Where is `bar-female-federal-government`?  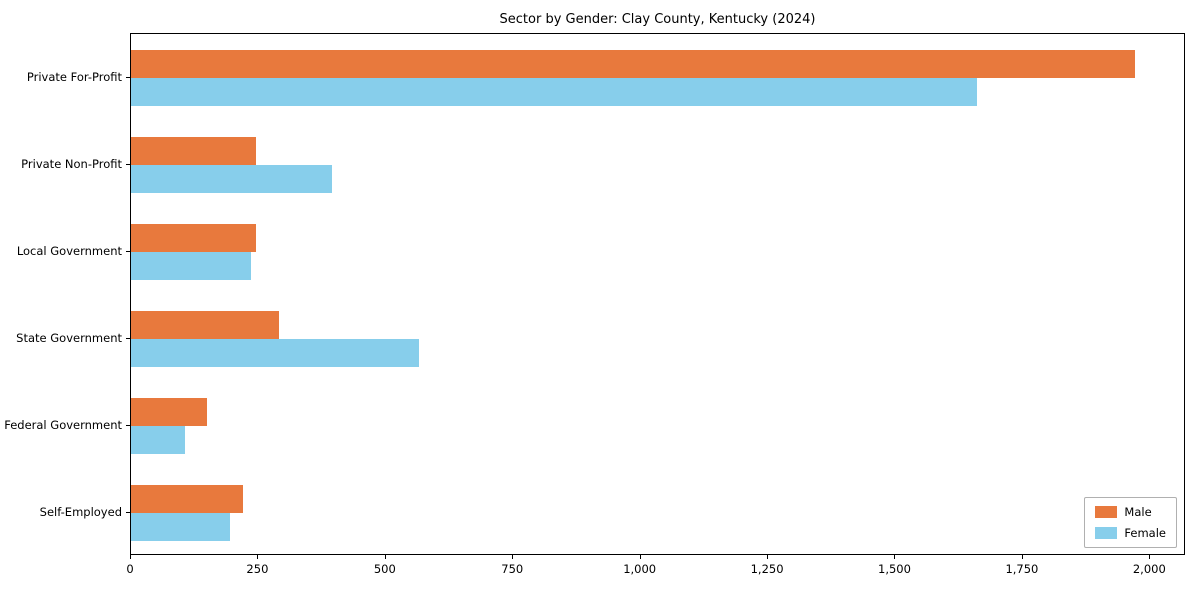 bar-female-federal-government is located at coordinates (158, 439).